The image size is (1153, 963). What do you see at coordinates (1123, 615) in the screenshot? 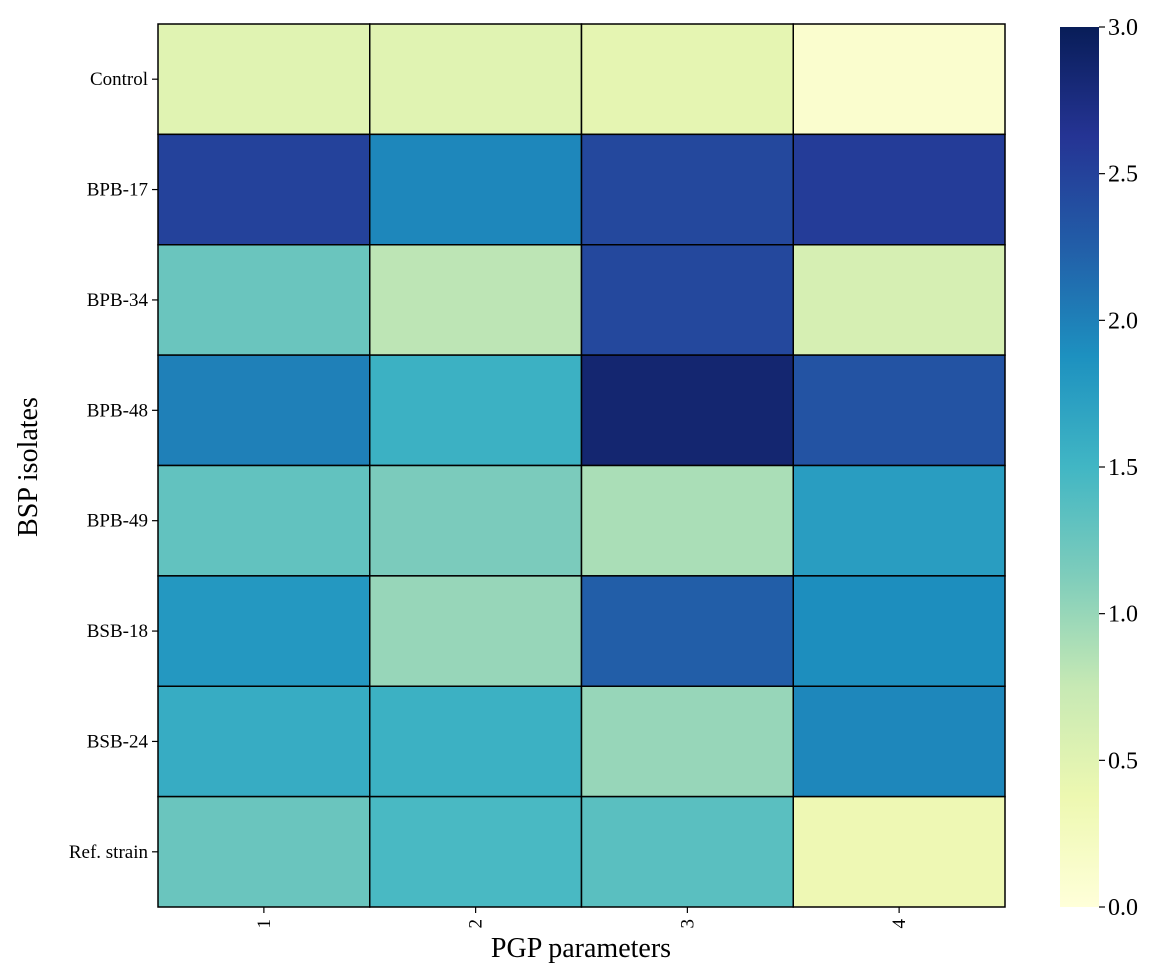
I see `colorbar-tick-label: 1.0` at bounding box center [1123, 615].